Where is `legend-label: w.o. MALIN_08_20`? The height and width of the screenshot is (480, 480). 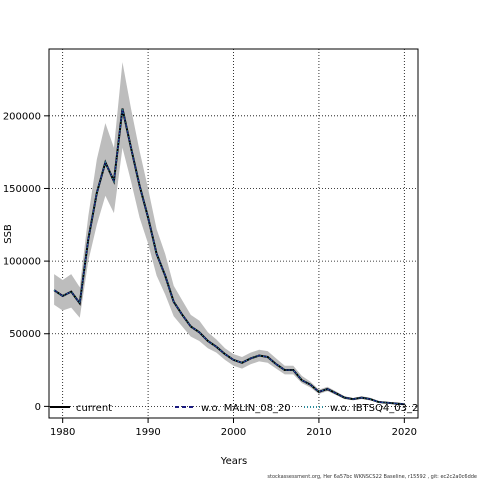 legend-label: w.o. MALIN_08_20 is located at coordinates (246, 408).